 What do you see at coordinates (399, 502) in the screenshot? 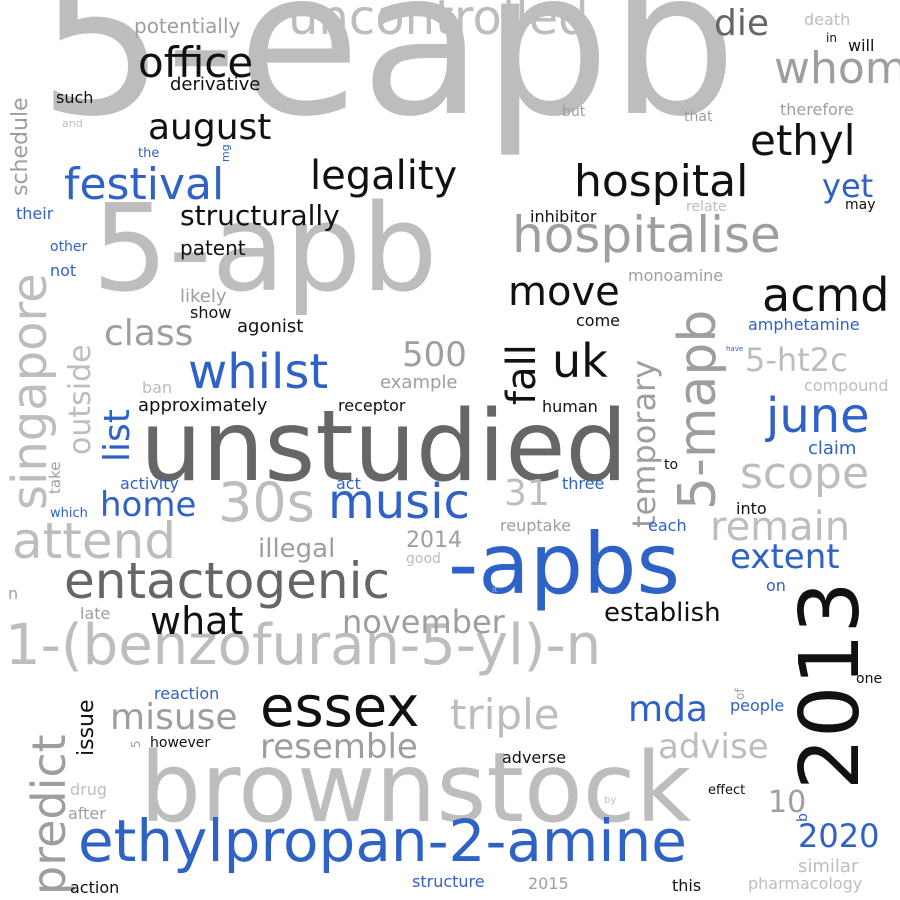
I see `word-music: music` at bounding box center [399, 502].